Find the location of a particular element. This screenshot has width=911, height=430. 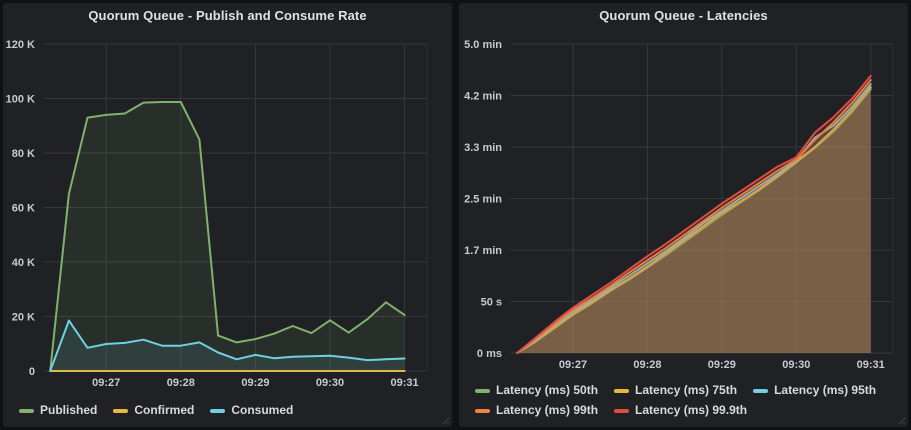

legend-item-latency-ms-75th: Latency (ms) 75th is located at coordinates (675, 390).